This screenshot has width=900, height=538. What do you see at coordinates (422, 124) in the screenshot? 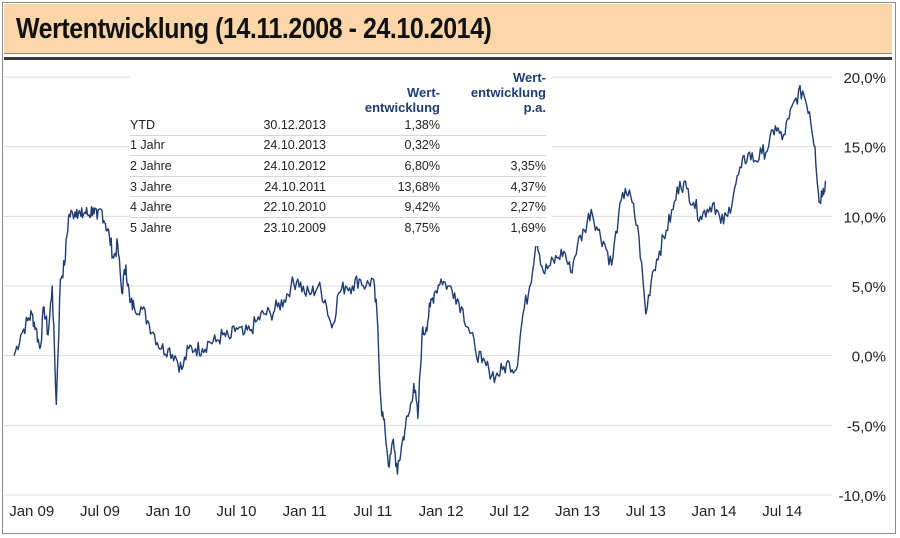
I see `row-value: 1,38%` at bounding box center [422, 124].